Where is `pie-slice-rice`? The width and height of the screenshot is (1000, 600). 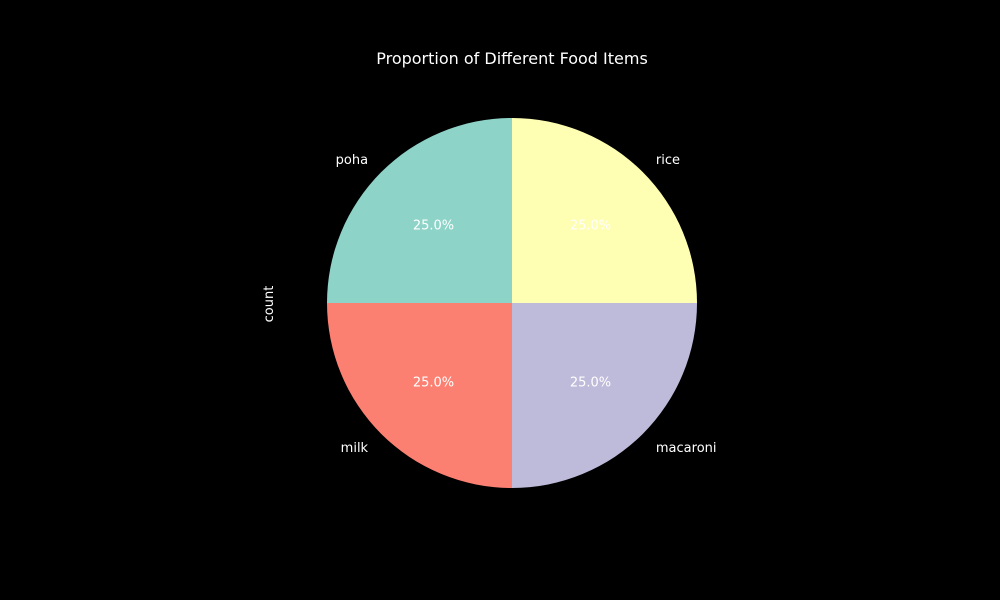
pie-slice-rice is located at coordinates (604, 210).